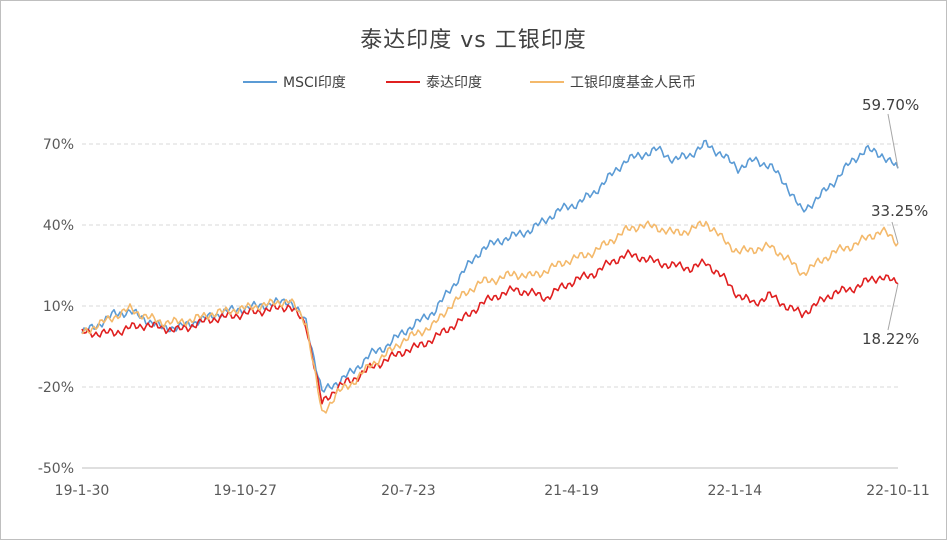  I want to click on legend-label-icbc: 工银印度基金人民币, so click(633, 83).